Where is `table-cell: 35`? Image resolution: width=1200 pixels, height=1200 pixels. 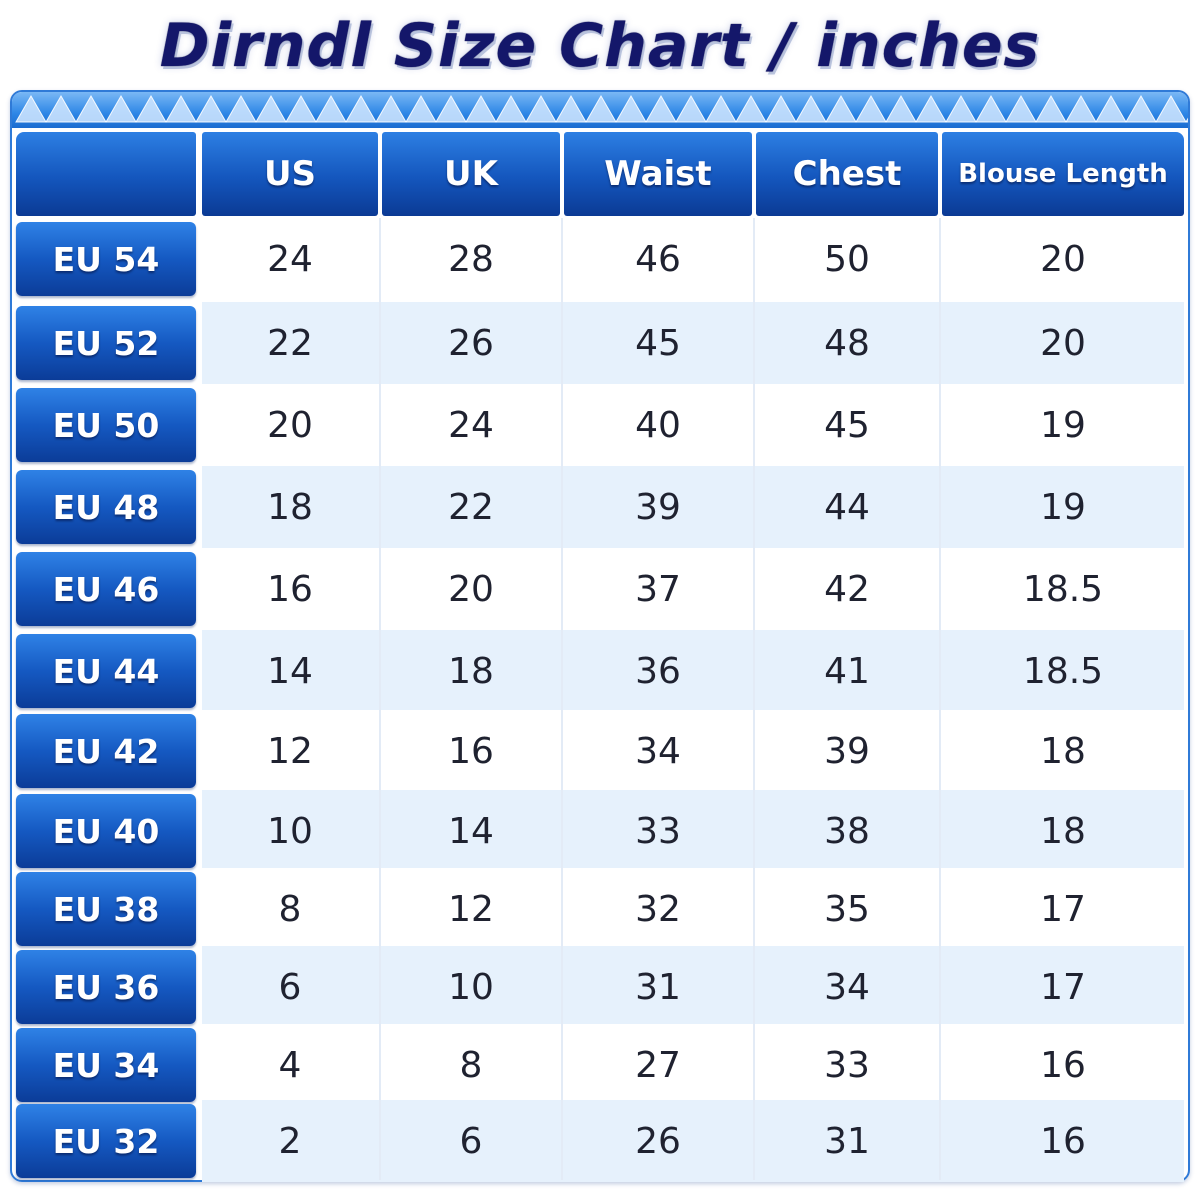
table-cell: 35 is located at coordinates (847, 909).